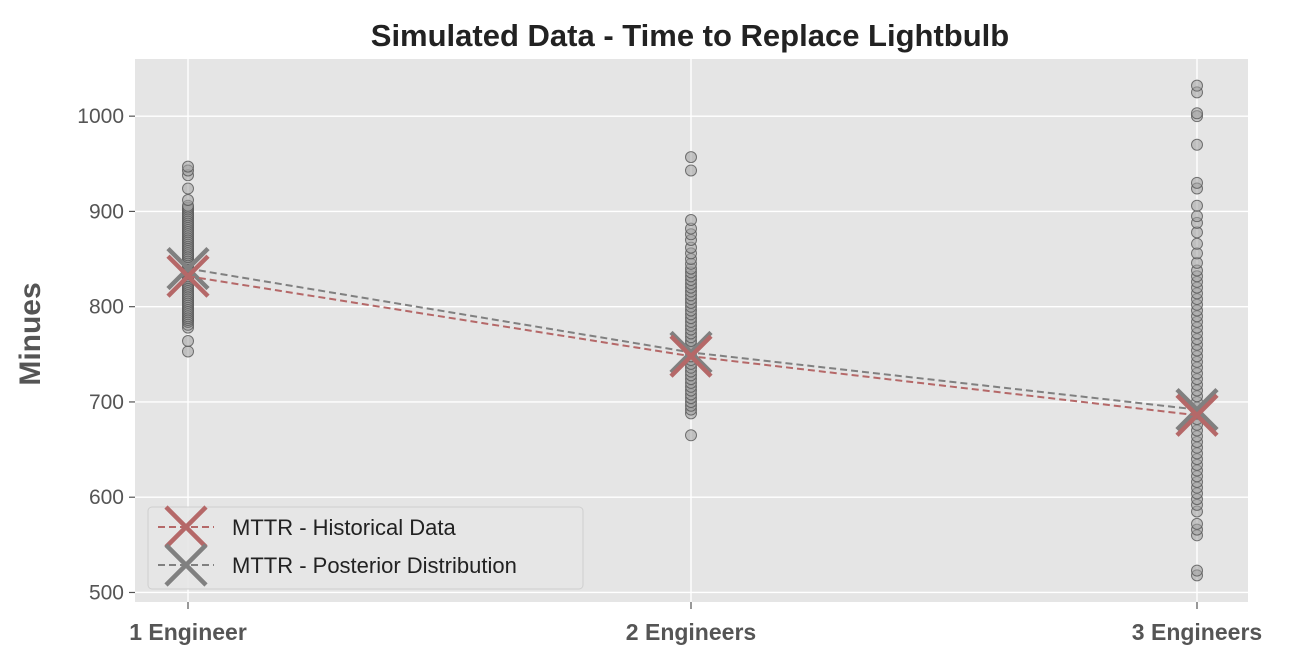 This screenshot has height=666, width=1292. What do you see at coordinates (106, 592) in the screenshot?
I see `y-tick-label: 500` at bounding box center [106, 592].